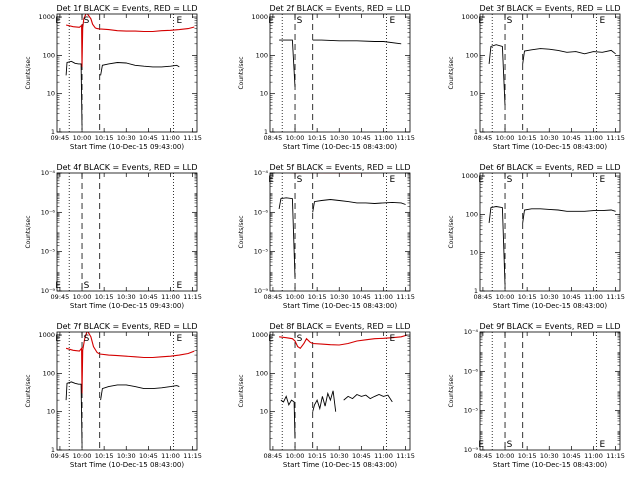  Describe the element at coordinates (126, 326) in the screenshot. I see `panel-title: Det 7f BLACK = Events, RED = LLD` at that location.